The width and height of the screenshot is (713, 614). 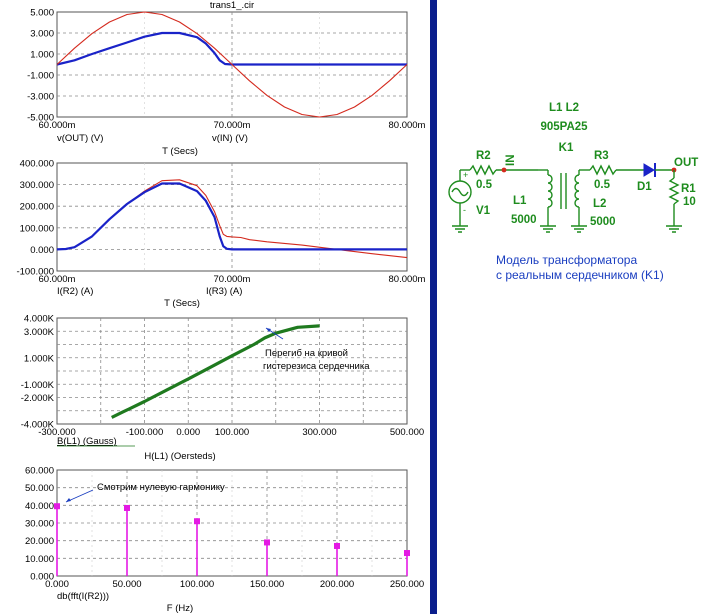 I want to click on y-tick-label: 60.000, so click(x=39, y=471).